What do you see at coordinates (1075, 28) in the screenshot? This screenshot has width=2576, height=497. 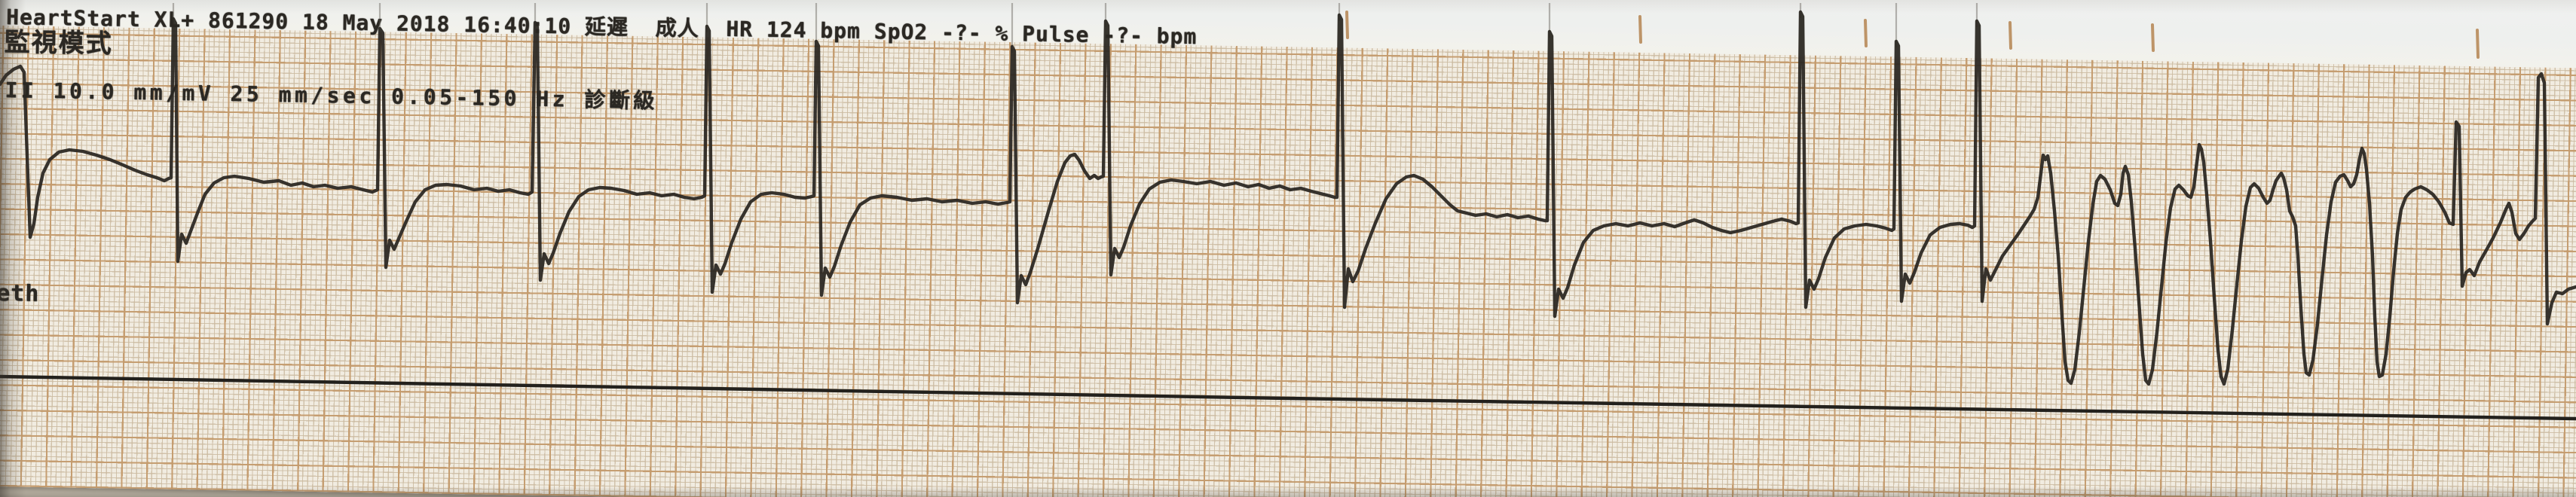 I see `qrs-spike-extensions` at bounding box center [1075, 28].